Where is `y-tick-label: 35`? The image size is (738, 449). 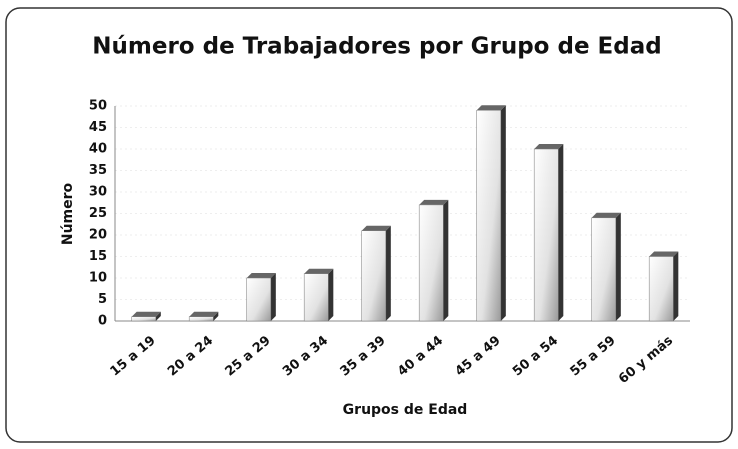
y-tick-label: 35 is located at coordinates (98, 170).